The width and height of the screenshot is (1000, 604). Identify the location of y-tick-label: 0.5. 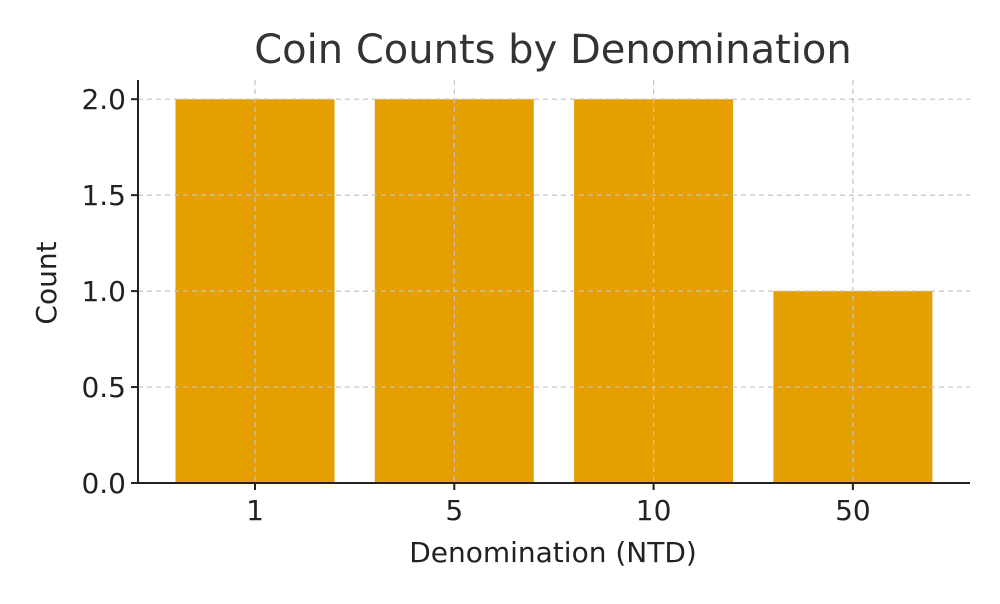
(103, 387).